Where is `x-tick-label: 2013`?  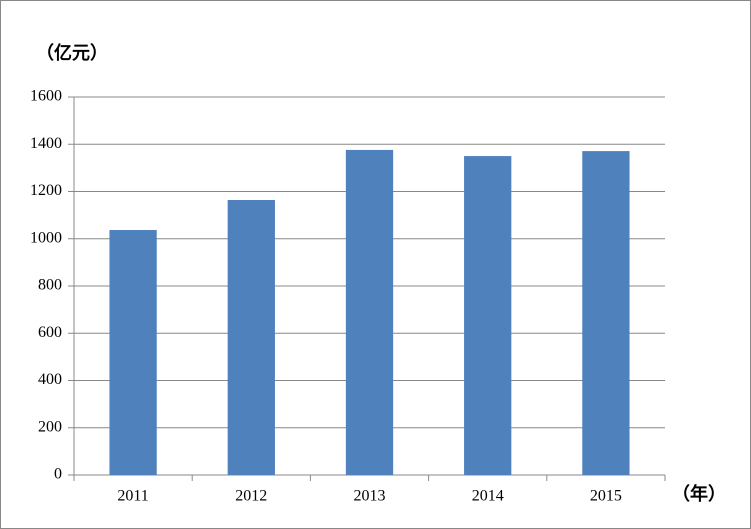
x-tick-label: 2013 is located at coordinates (370, 496).